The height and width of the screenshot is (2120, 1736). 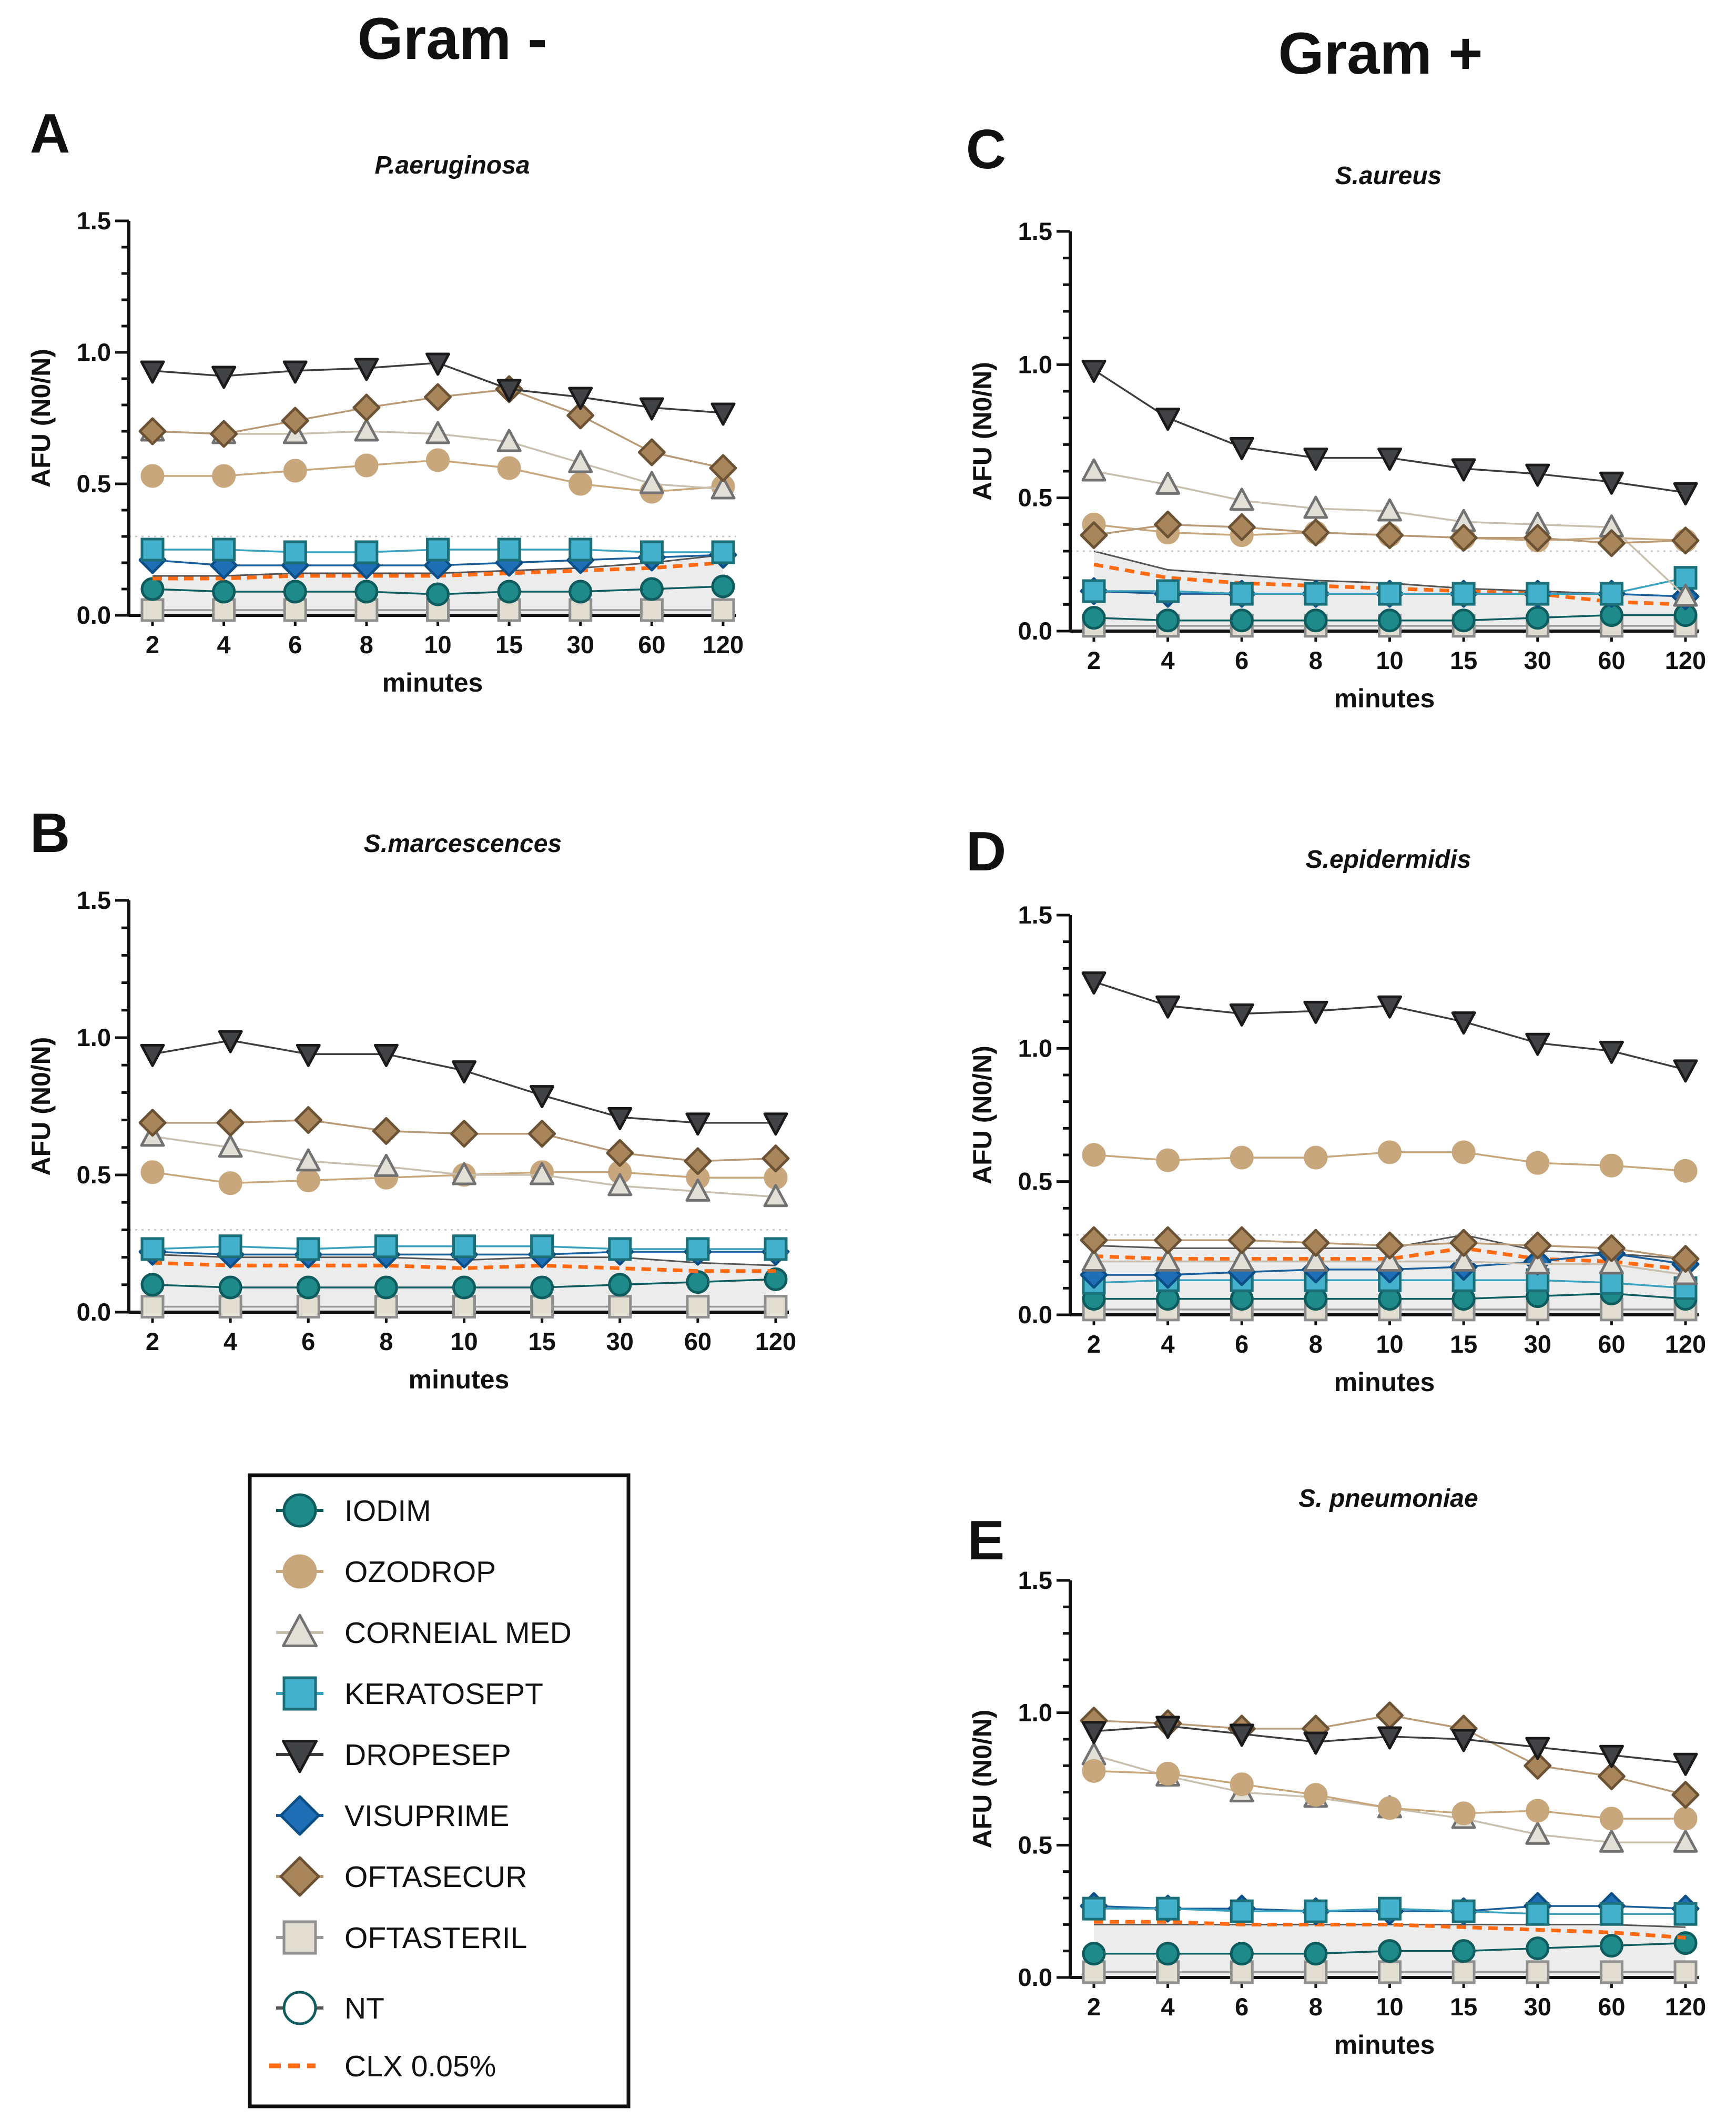 What do you see at coordinates (353, 1511) in the screenshot?
I see `legend-item-iodim: IODIM` at bounding box center [353, 1511].